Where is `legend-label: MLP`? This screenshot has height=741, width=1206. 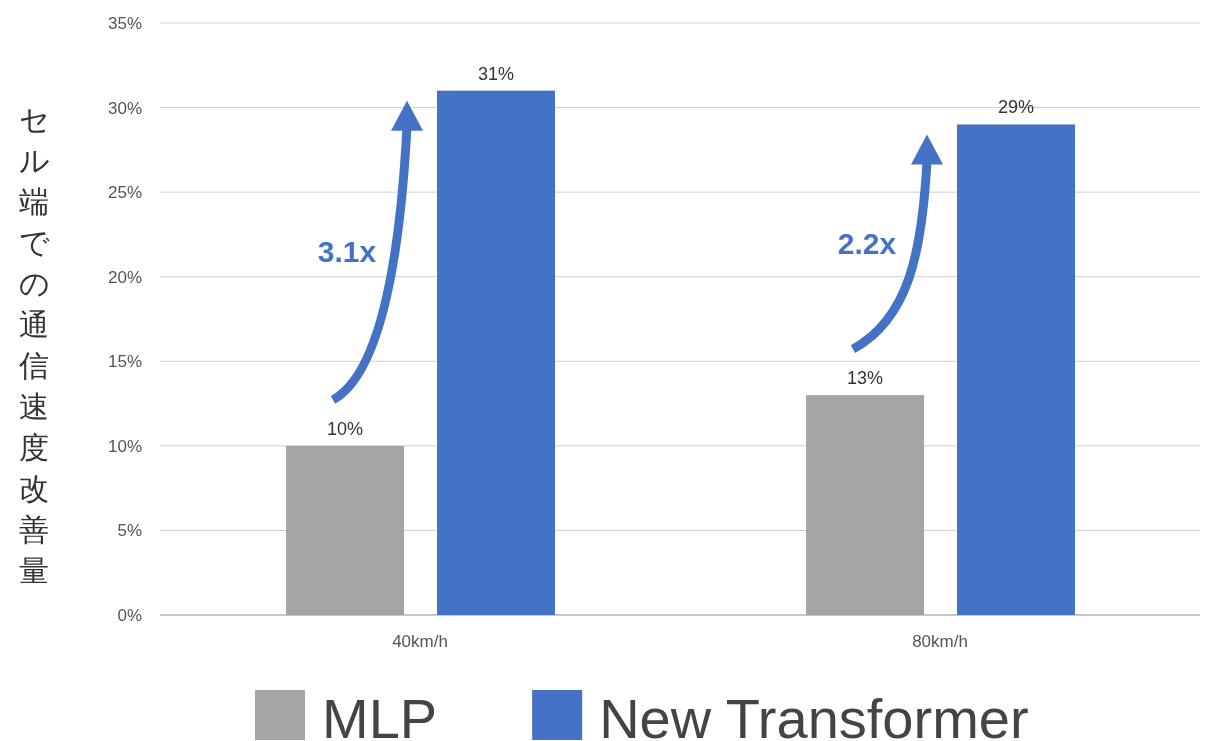
legend-label: MLP is located at coordinates (380, 714).